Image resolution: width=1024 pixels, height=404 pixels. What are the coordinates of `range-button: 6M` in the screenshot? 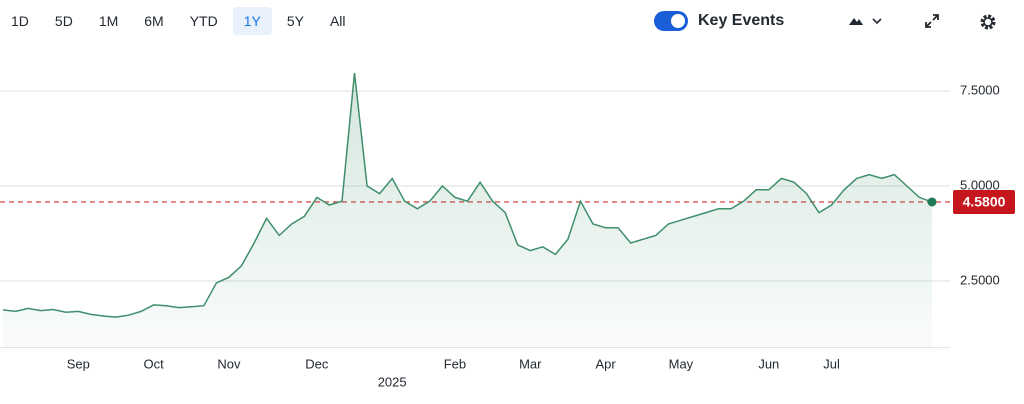 It's located at (154, 21).